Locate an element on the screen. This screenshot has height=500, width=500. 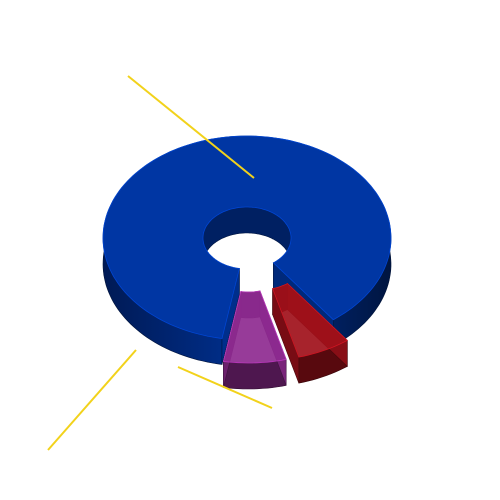
slice-2-top is located at coordinates (254, 327).